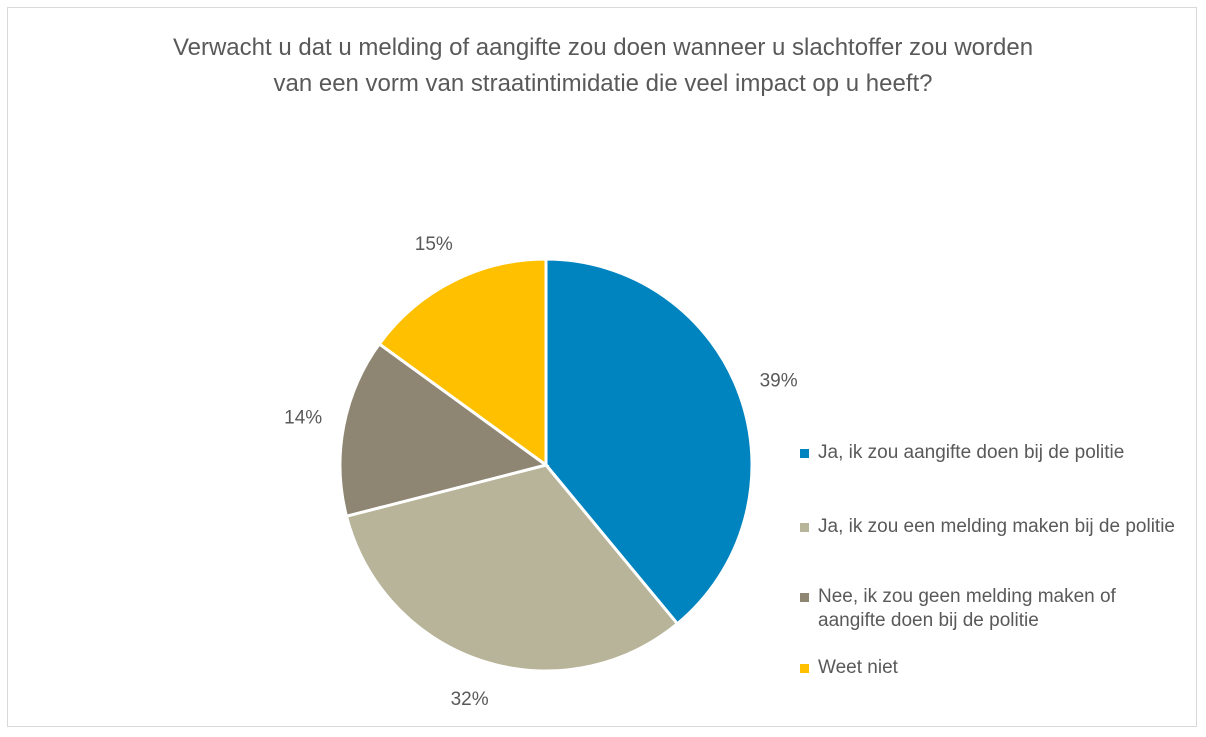  What do you see at coordinates (971, 452) in the screenshot?
I see `legend-label: Ja, ik zou aangifte doen bij de politie` at bounding box center [971, 452].